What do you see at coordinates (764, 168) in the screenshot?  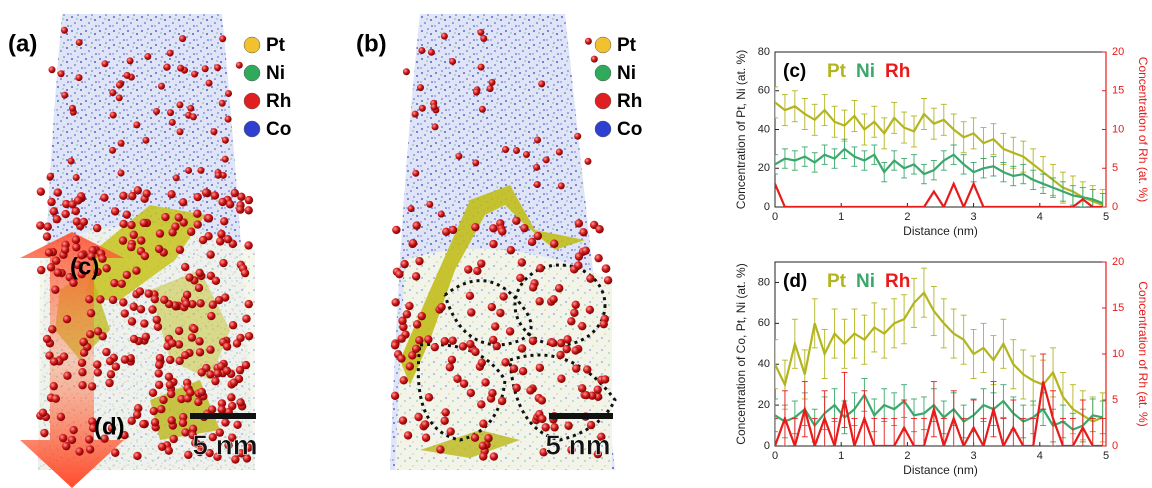 I see `y-tick-label: 20` at bounding box center [764, 168].